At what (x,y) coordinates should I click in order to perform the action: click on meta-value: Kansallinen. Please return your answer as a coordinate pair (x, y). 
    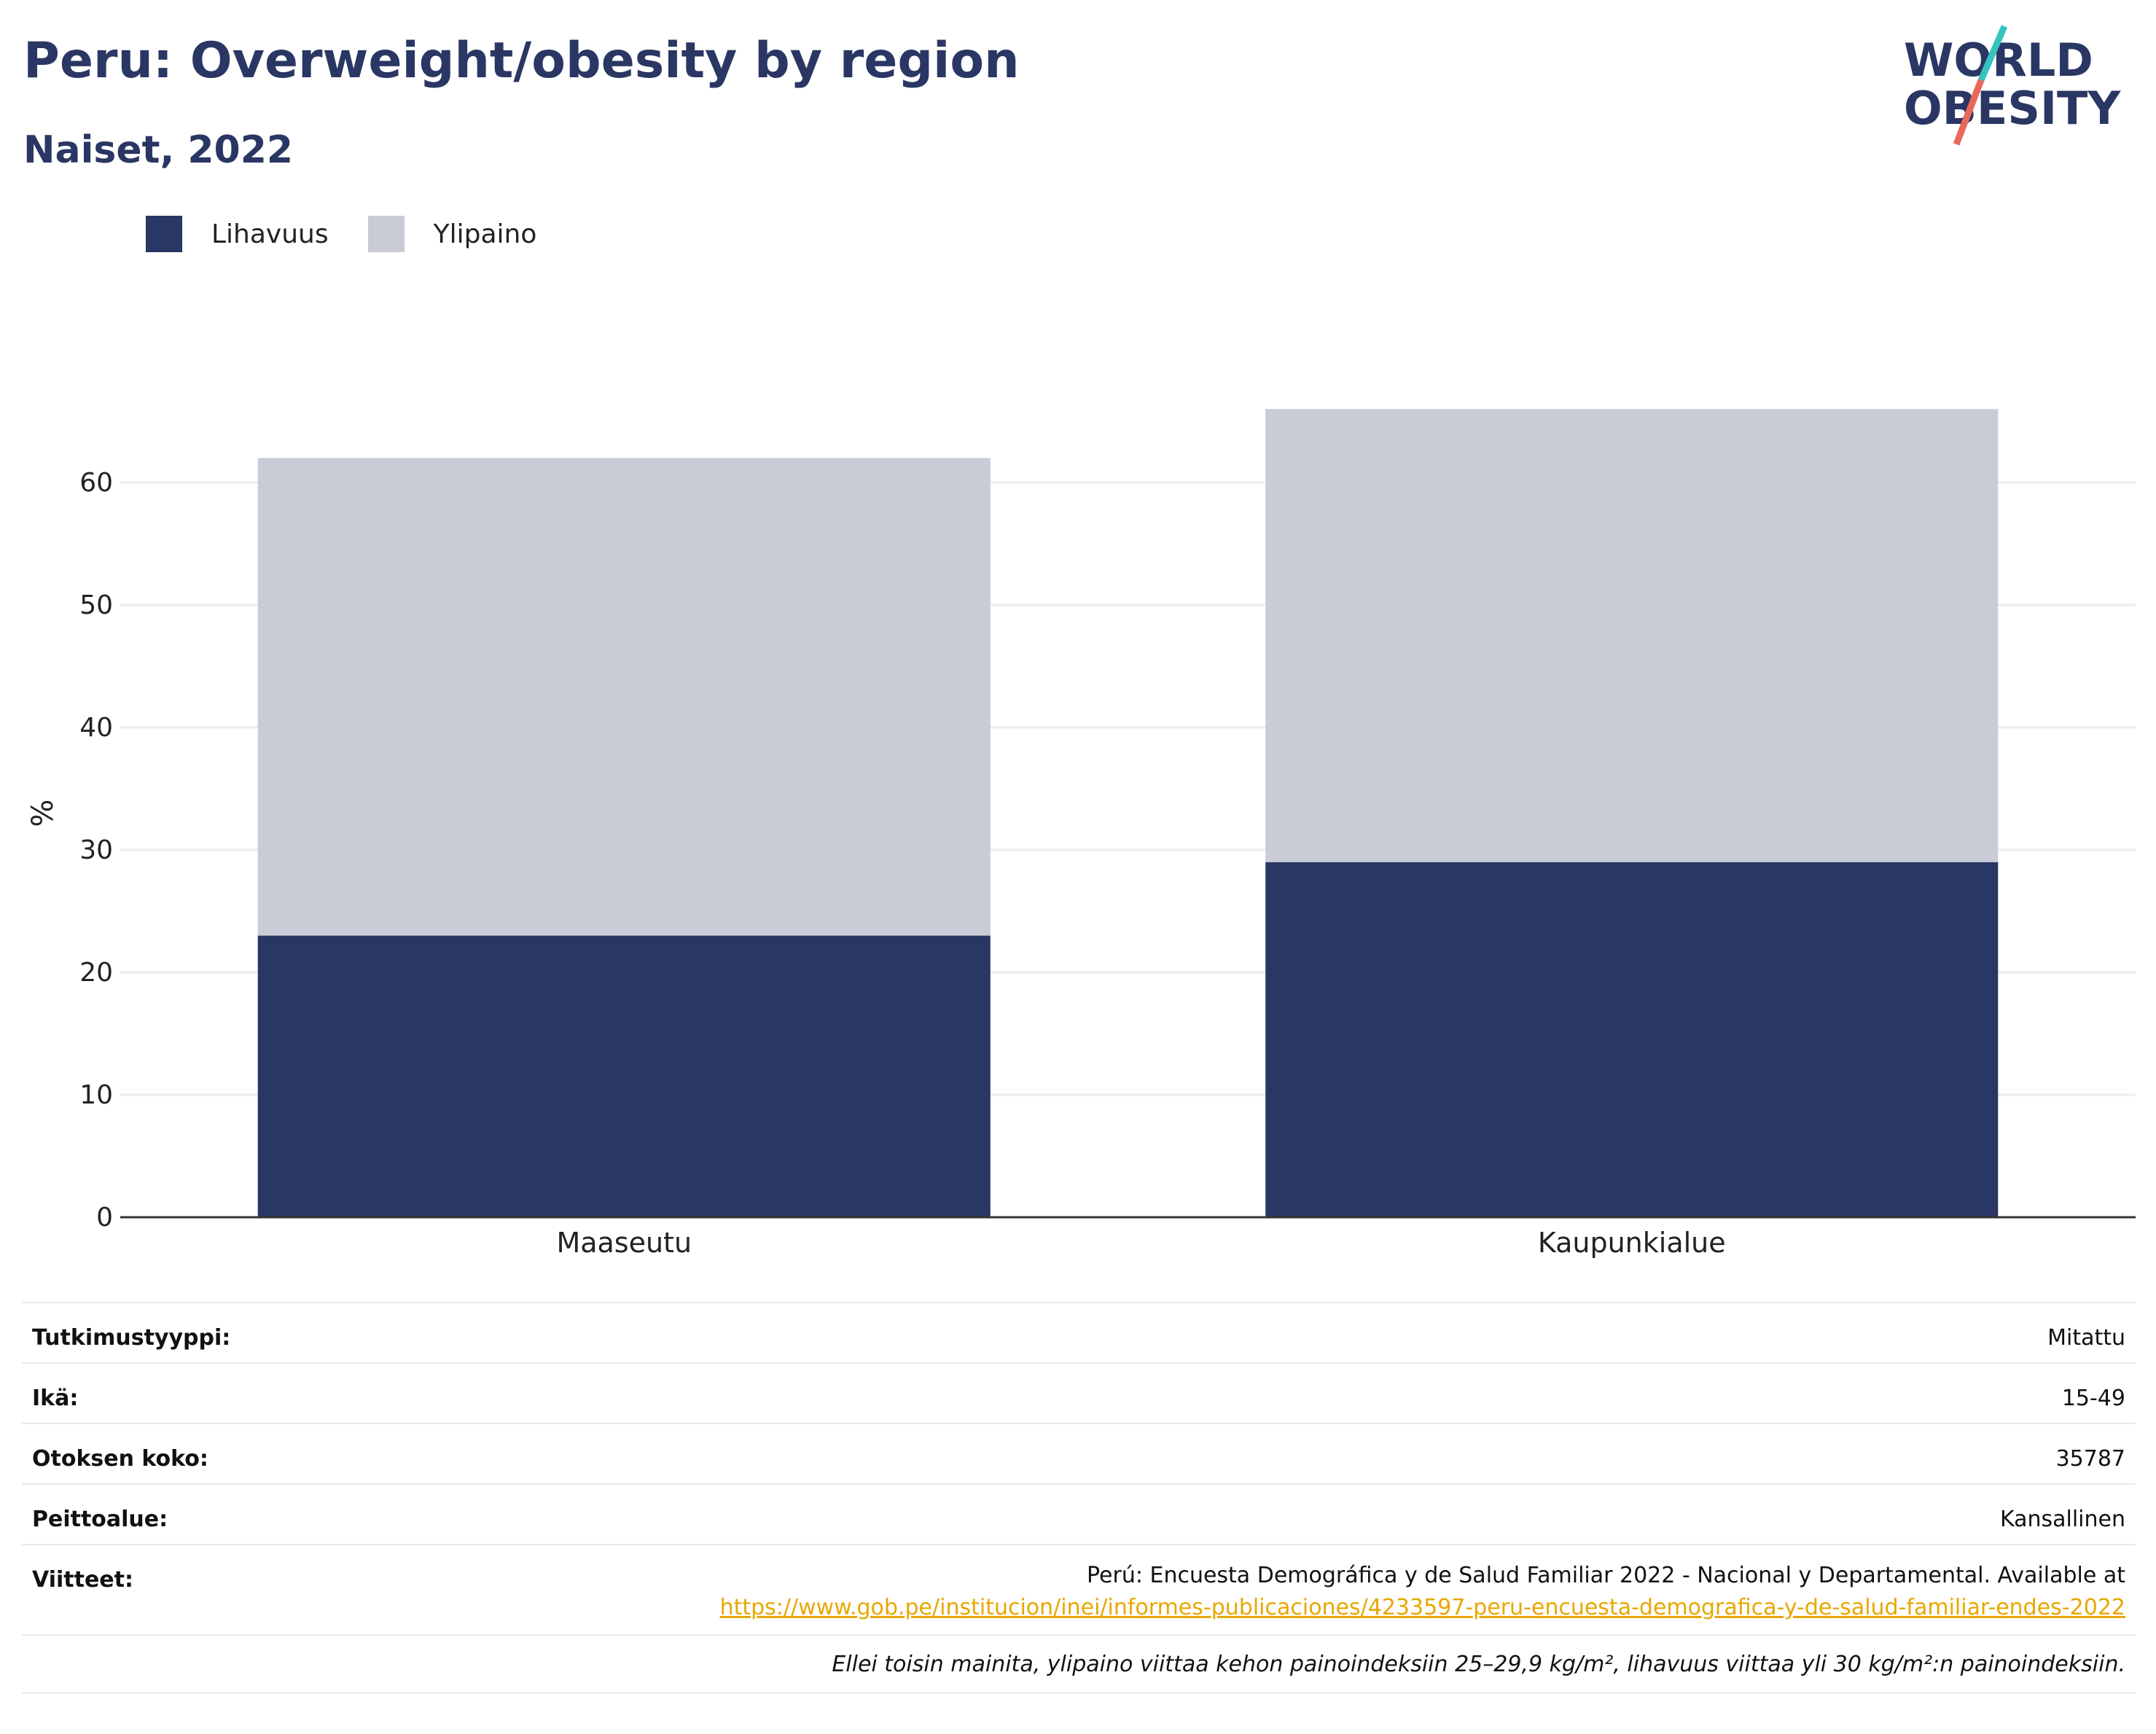
    Looking at the image, I should click on (2062, 1519).